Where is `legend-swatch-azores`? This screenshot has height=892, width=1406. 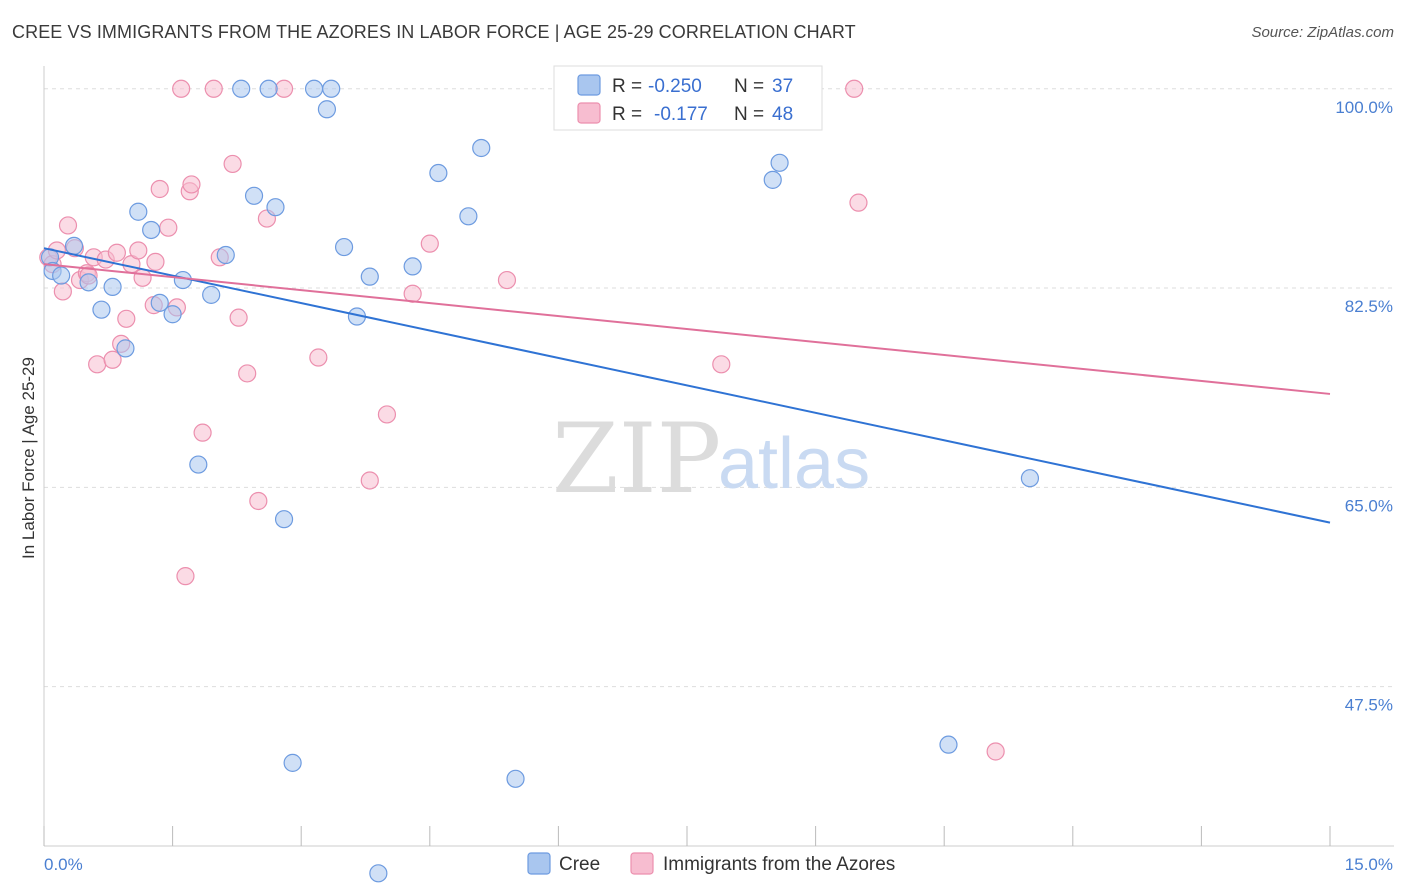
legend-swatch-azores is located at coordinates (589, 113).